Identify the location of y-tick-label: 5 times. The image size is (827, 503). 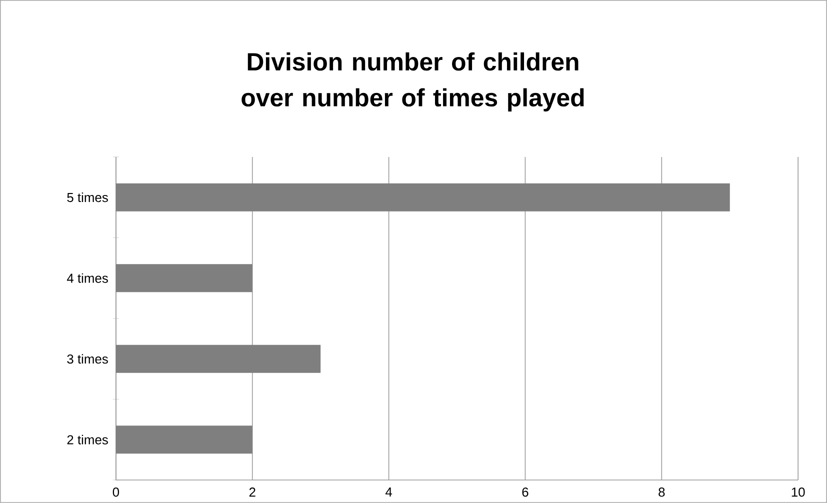
(87, 197).